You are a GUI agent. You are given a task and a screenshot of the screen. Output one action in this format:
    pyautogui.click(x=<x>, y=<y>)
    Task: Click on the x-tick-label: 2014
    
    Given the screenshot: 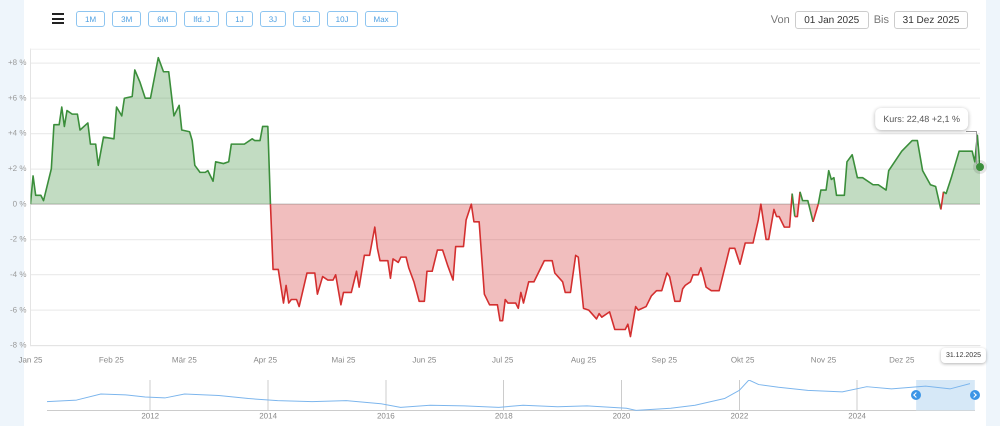 What is the action you would take?
    pyautogui.click(x=268, y=415)
    